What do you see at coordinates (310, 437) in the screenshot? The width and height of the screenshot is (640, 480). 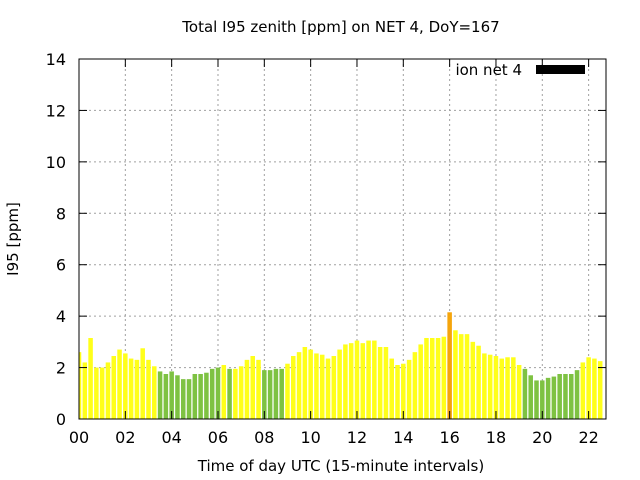 I see `x-tick-label: 10` at bounding box center [310, 437].